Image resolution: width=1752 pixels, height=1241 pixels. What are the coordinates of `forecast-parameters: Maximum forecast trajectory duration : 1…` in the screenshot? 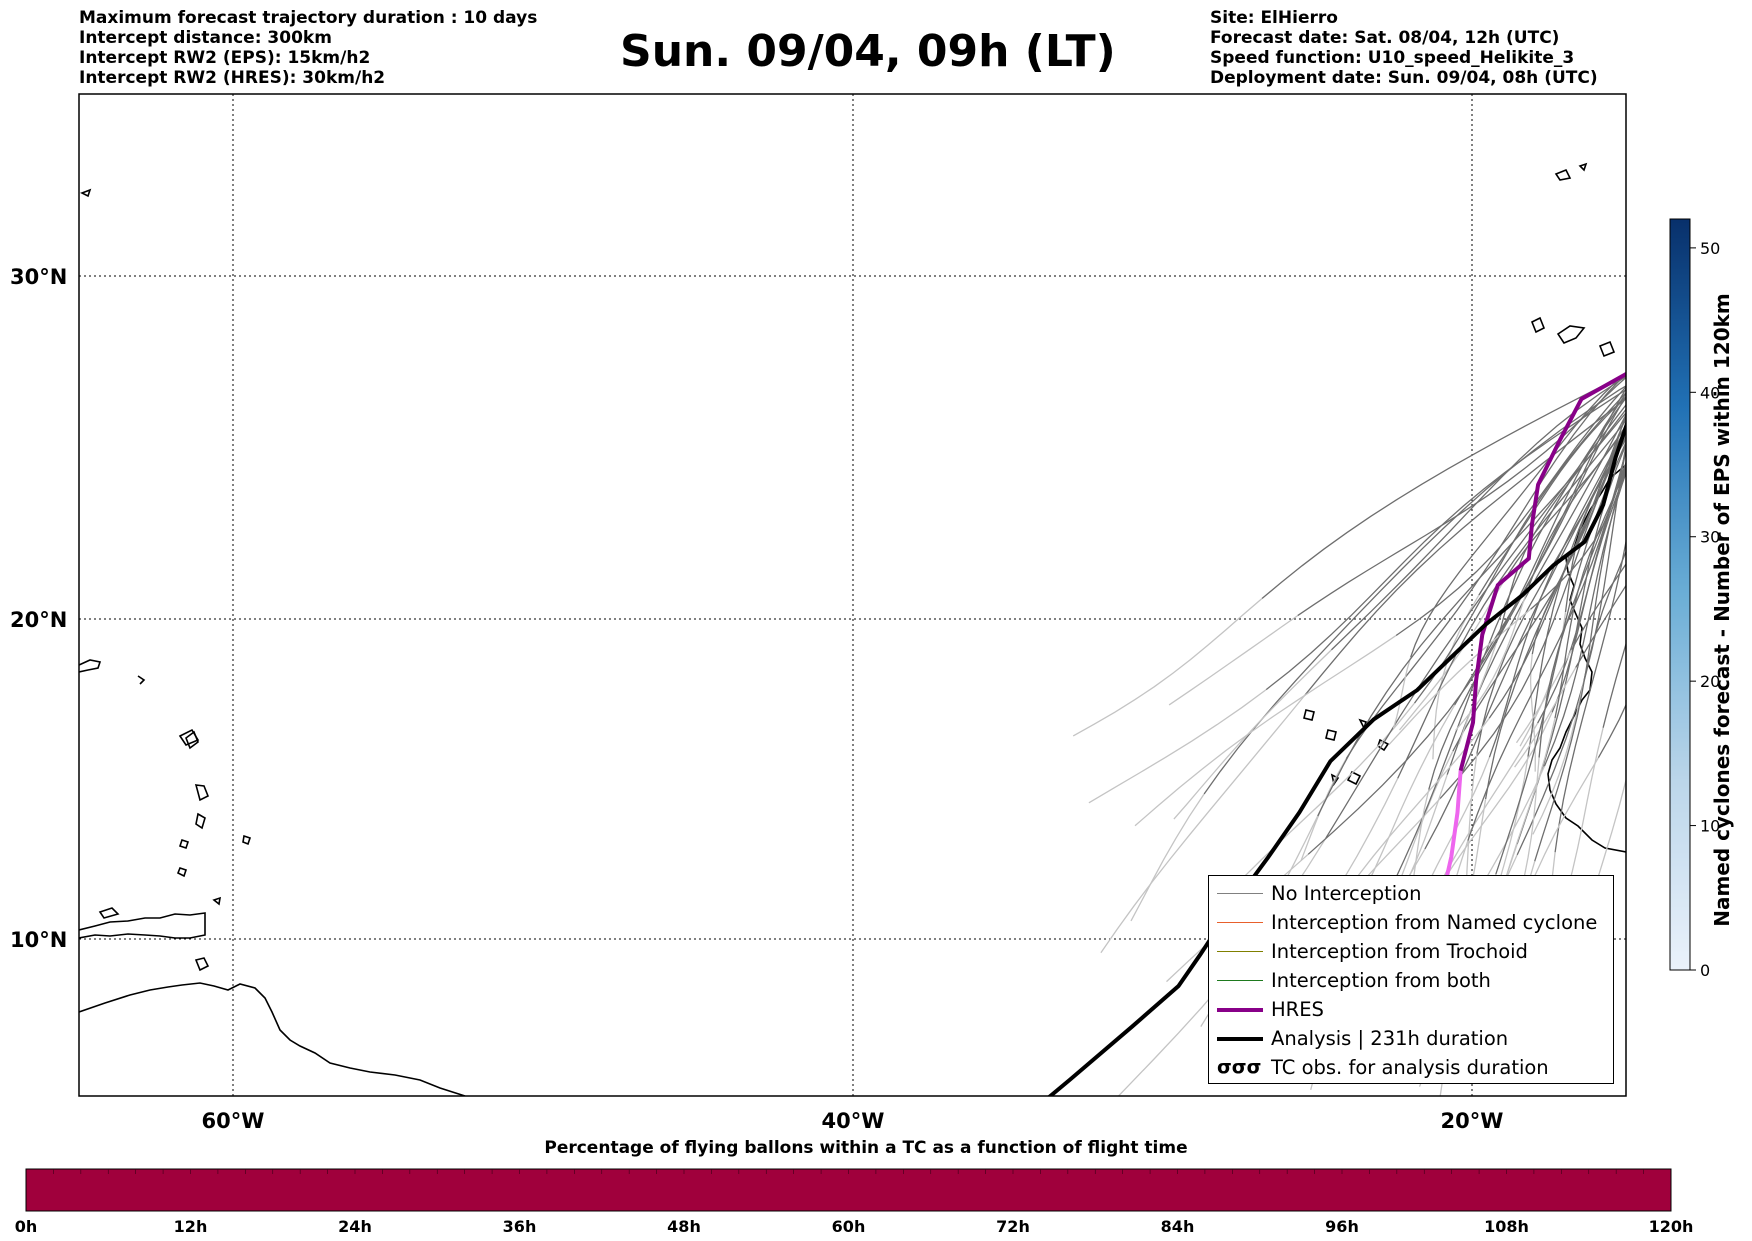 It's located at (308, 48).